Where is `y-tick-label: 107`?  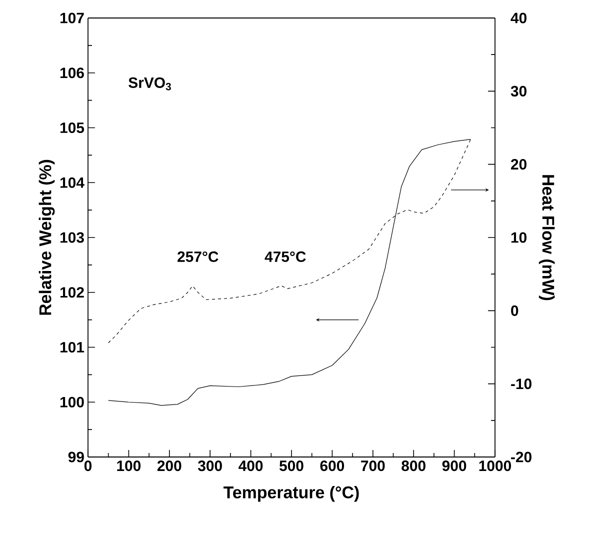
y-tick-label: 107 is located at coordinates (72, 18).